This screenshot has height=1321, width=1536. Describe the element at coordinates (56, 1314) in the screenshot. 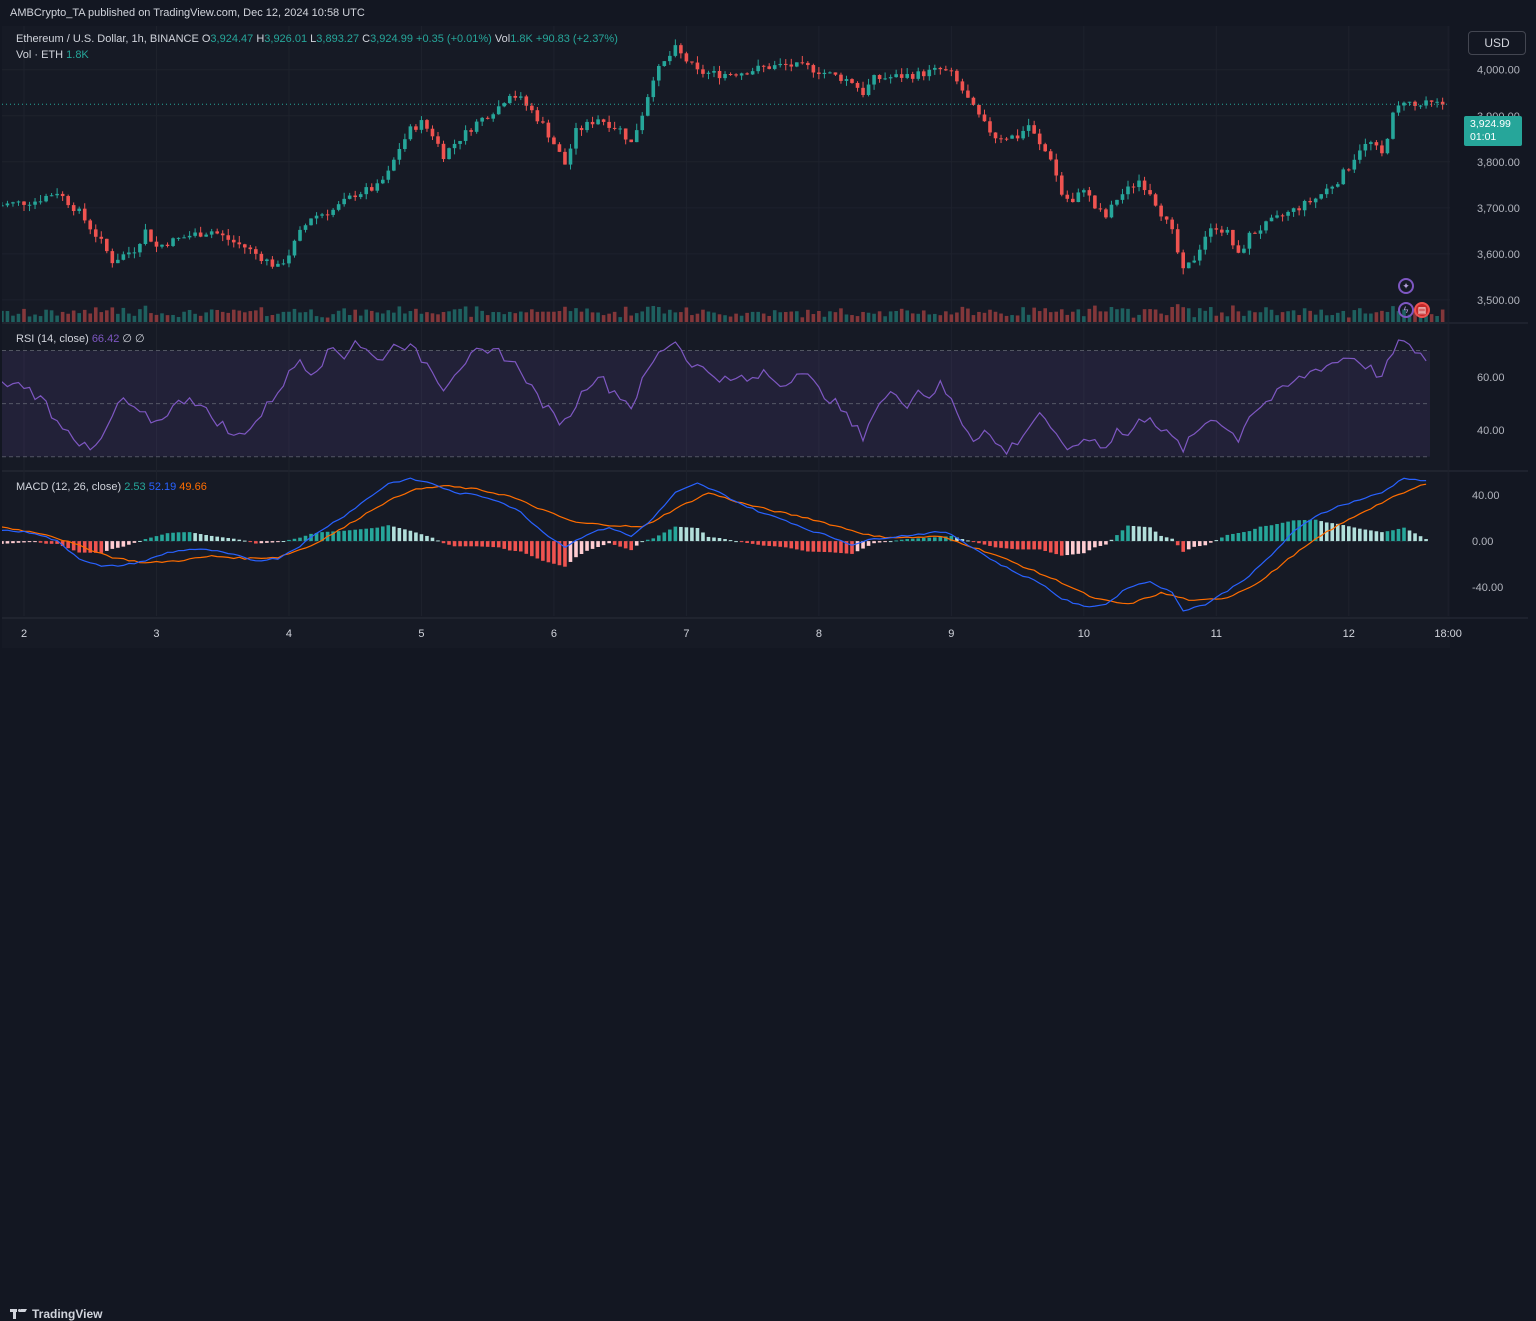

I see `tradingview-logo: TradingView` at that location.